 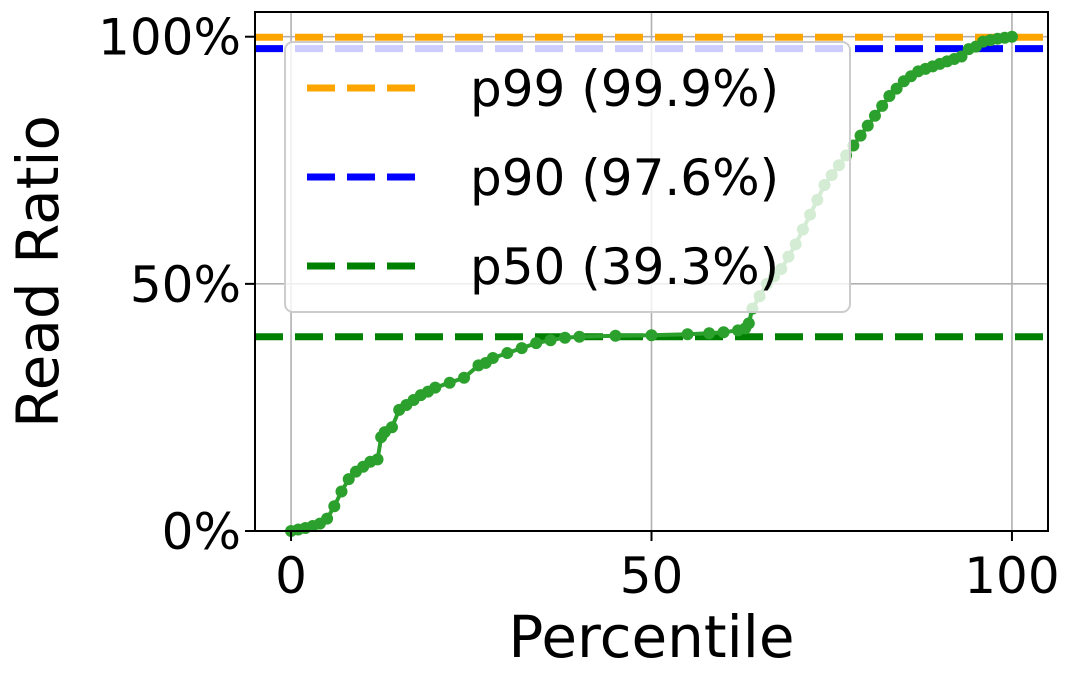 I want to click on legend-label: p50 (39.3%), so click(x=624, y=267).